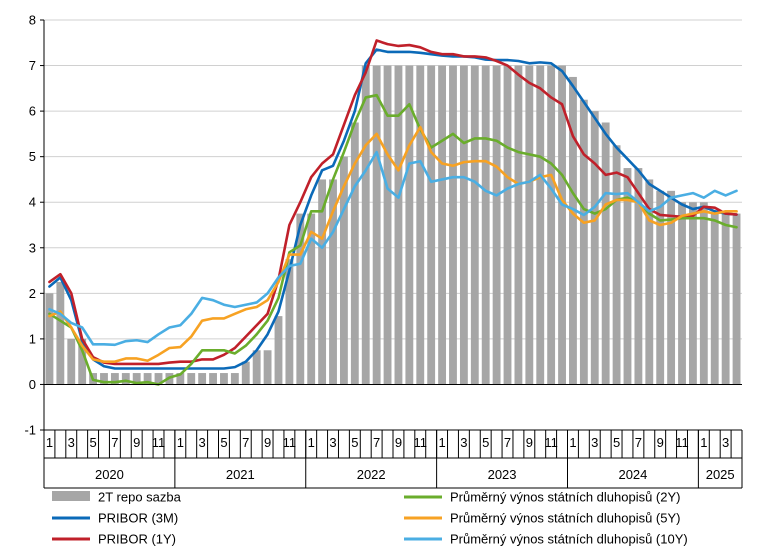  Describe the element at coordinates (32, 156) in the screenshot. I see `y-tick-label: 5` at that location.